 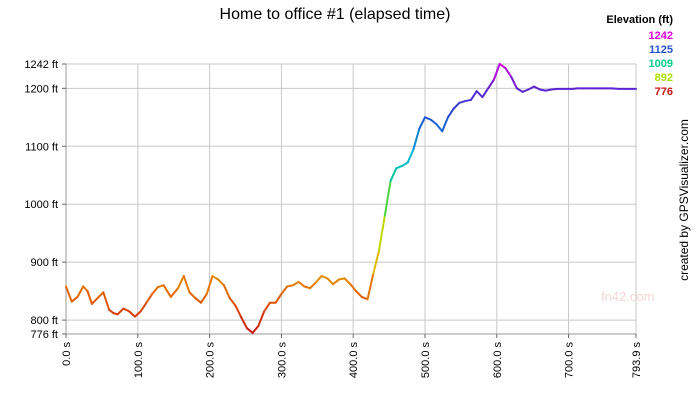 I want to click on legend-entry: 1009, so click(x=660, y=64).